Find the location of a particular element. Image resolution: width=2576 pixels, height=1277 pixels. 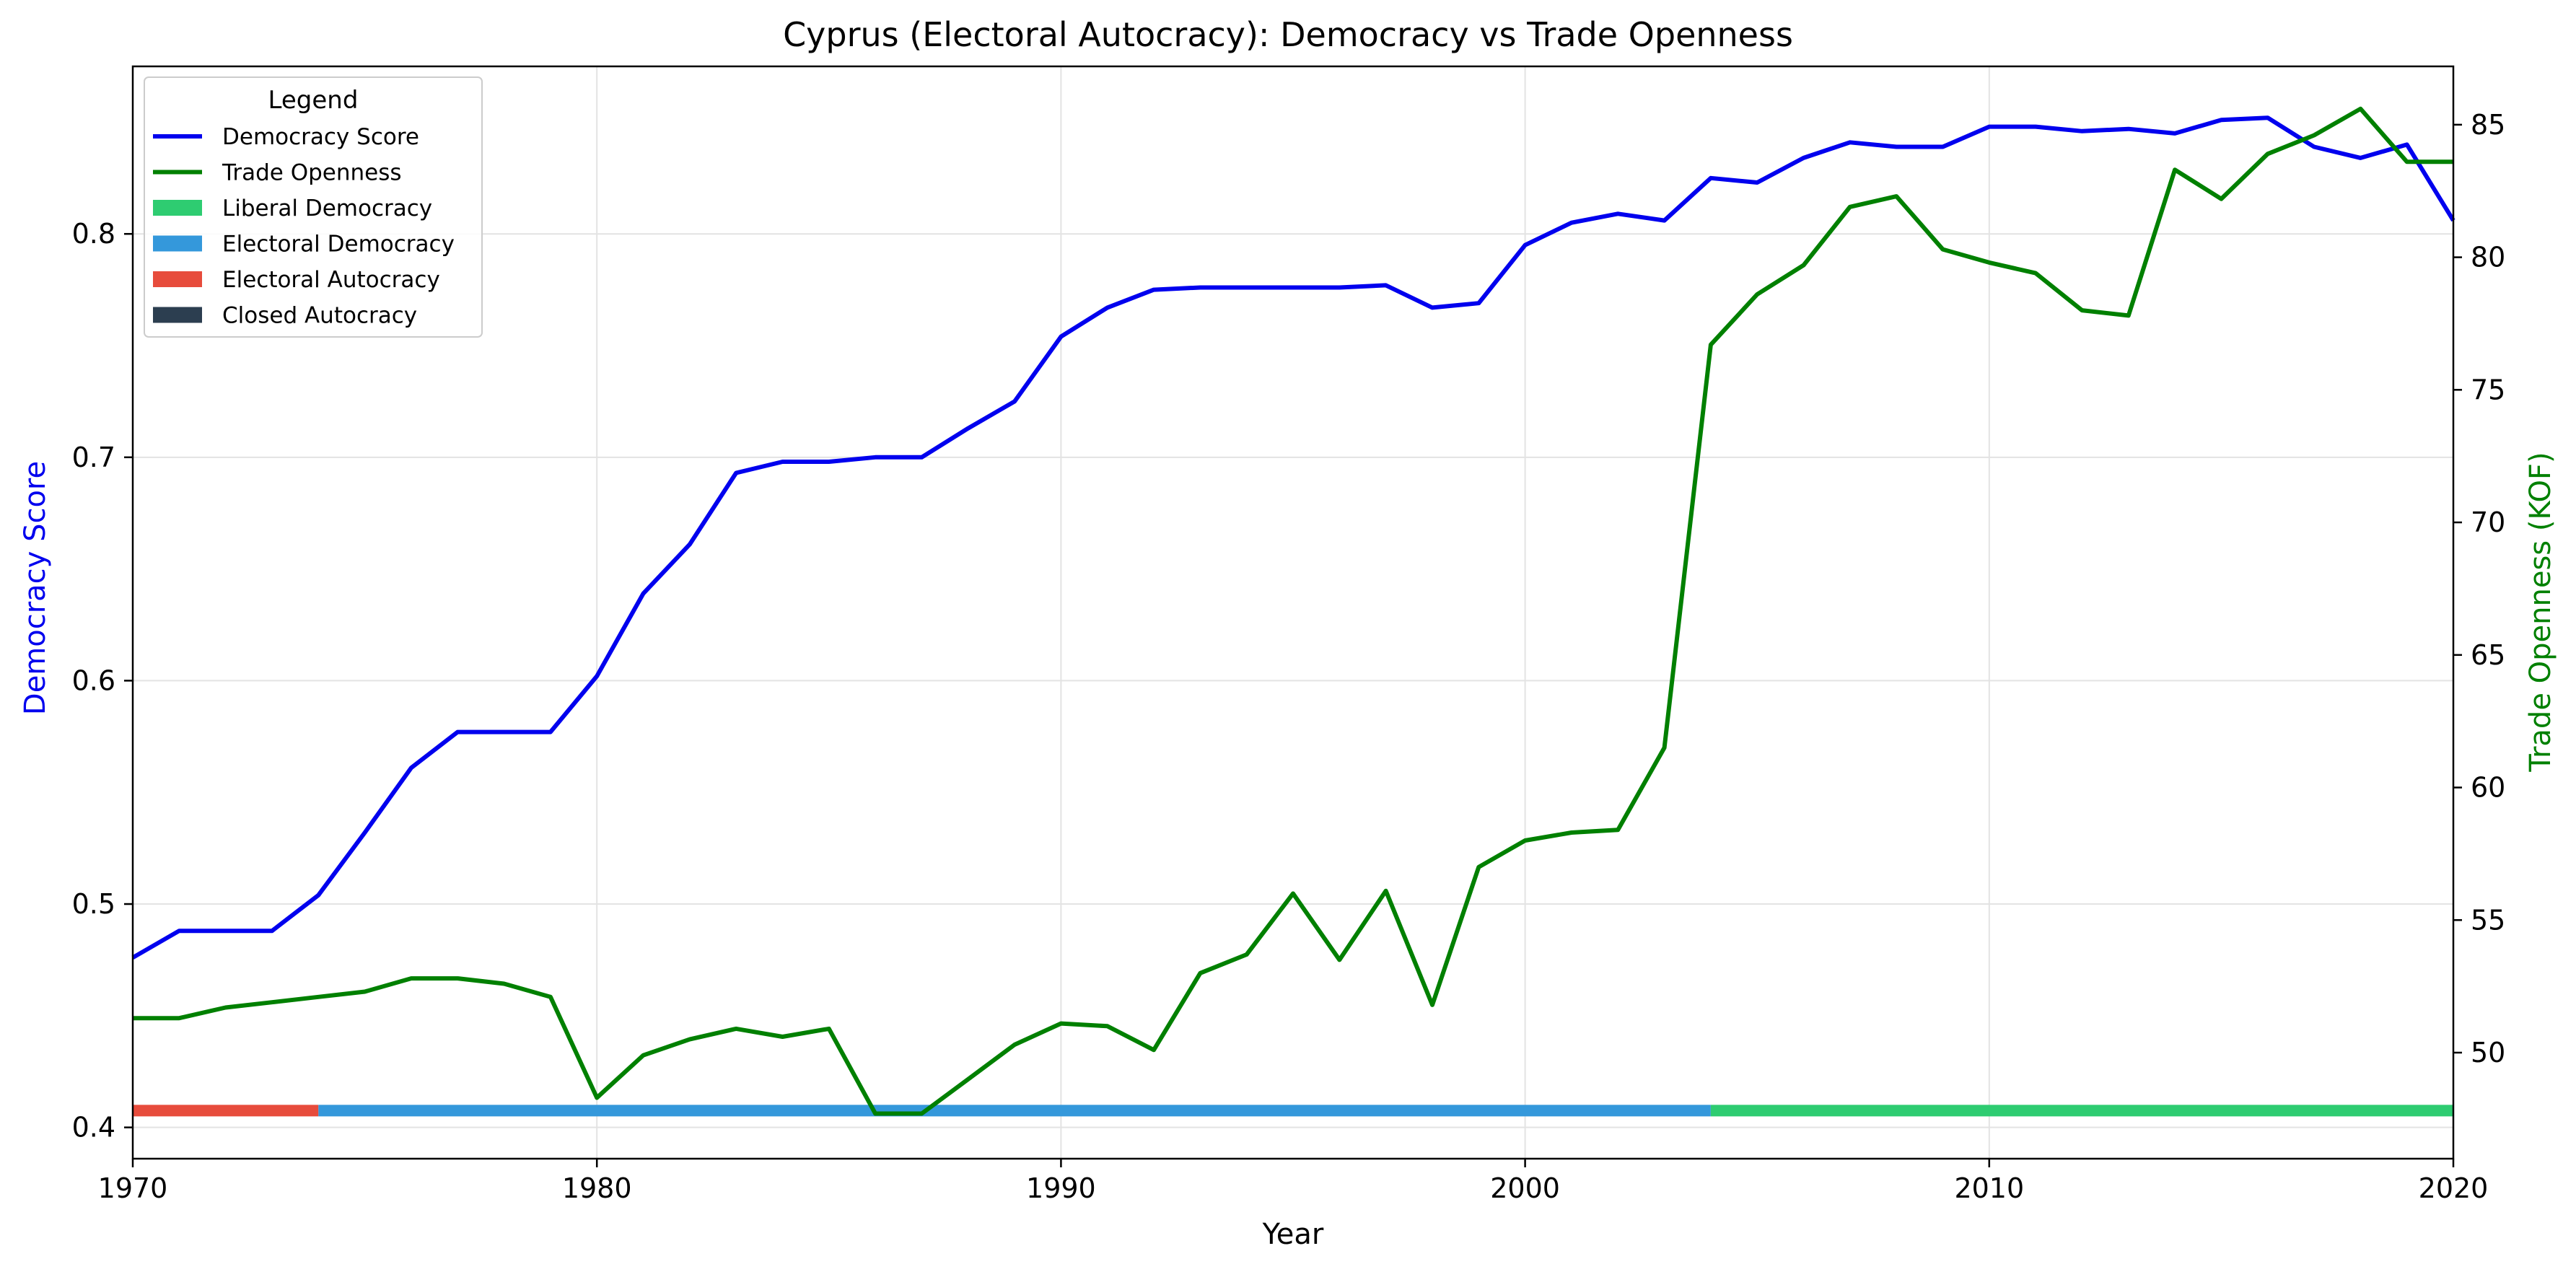

legend-frame is located at coordinates (313, 207).